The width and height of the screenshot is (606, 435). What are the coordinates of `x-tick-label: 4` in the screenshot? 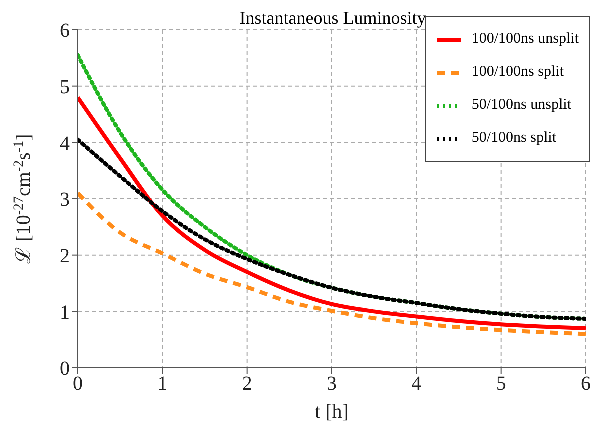 It's located at (417, 384).